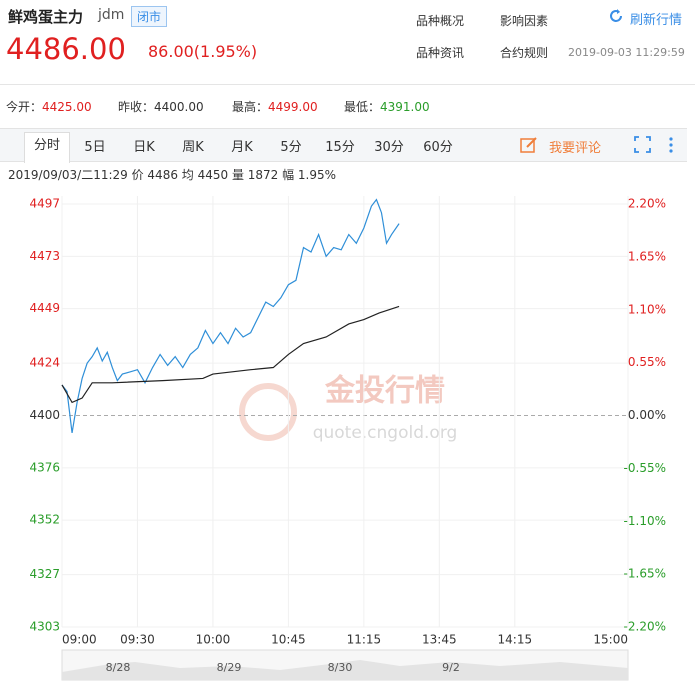  I want to click on divider, so click(347, 84).